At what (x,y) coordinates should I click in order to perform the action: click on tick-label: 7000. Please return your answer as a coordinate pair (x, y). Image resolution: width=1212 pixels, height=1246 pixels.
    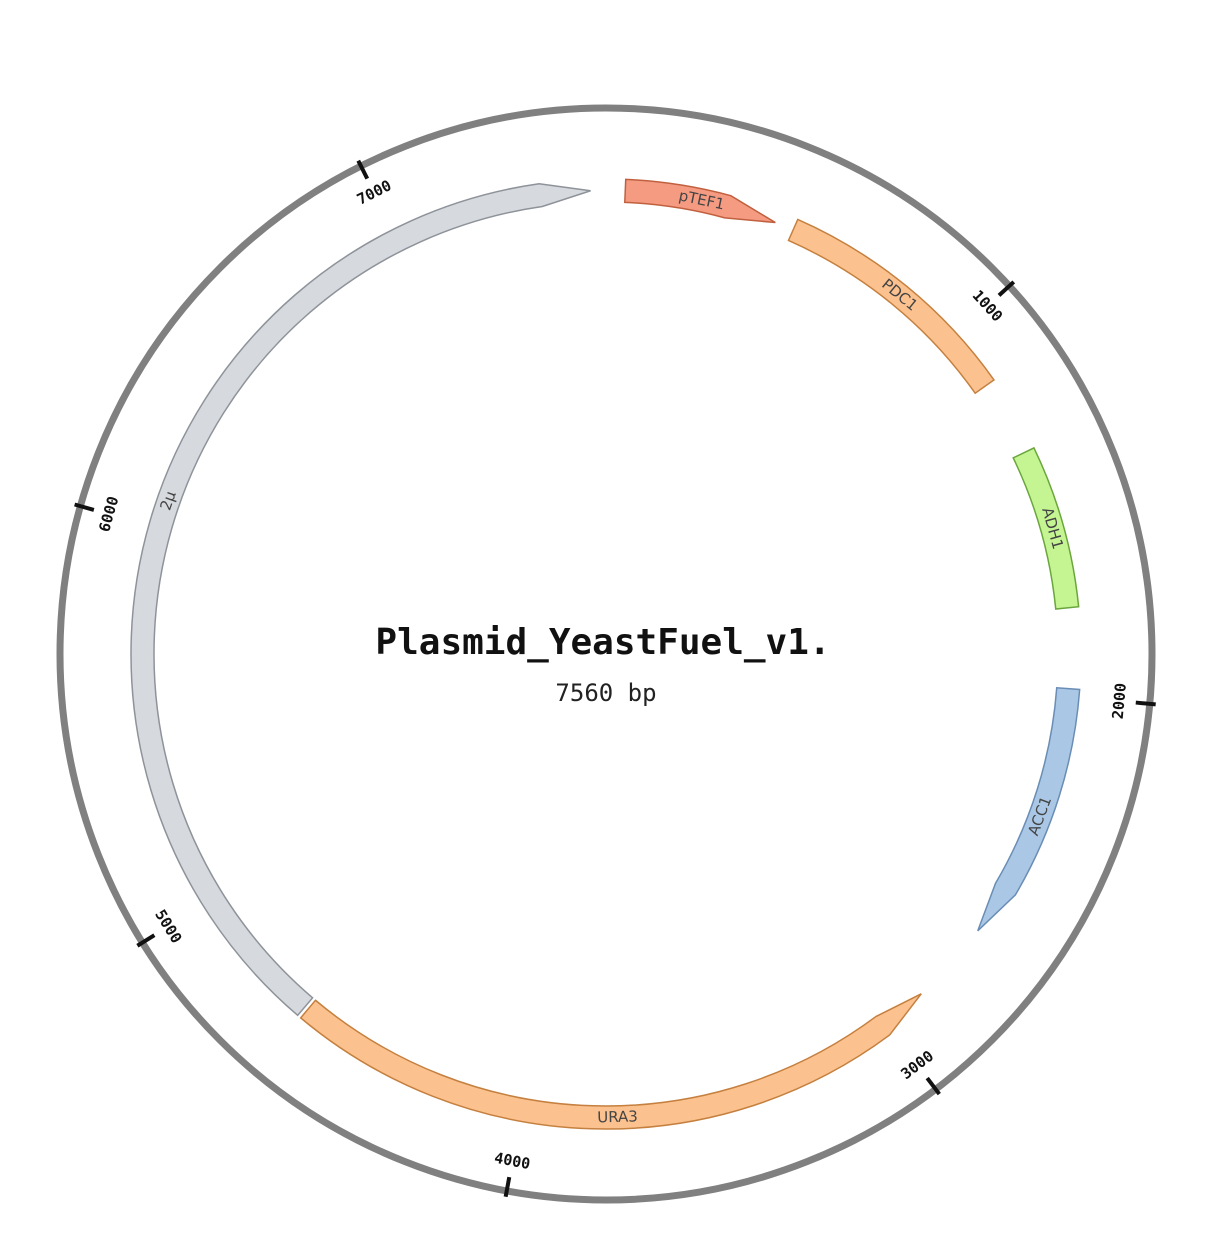
    Looking at the image, I should click on (374, 192).